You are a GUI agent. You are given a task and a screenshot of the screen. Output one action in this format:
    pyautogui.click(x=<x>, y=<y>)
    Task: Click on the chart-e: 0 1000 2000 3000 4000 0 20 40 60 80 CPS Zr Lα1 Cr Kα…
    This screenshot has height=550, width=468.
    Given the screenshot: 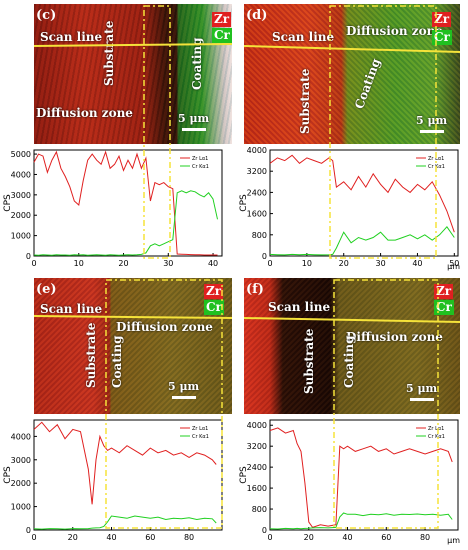 What is the action you would take?
    pyautogui.click(x=113, y=480)
    